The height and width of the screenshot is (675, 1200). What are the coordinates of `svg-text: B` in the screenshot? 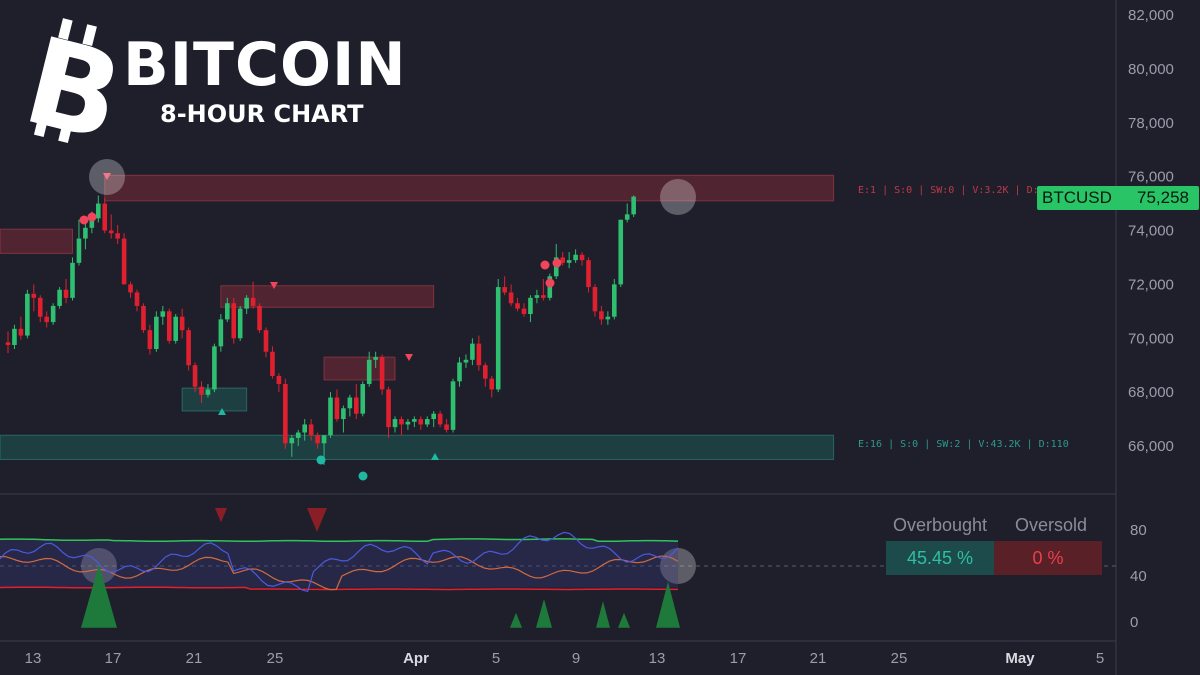 It's located at (73, 90).